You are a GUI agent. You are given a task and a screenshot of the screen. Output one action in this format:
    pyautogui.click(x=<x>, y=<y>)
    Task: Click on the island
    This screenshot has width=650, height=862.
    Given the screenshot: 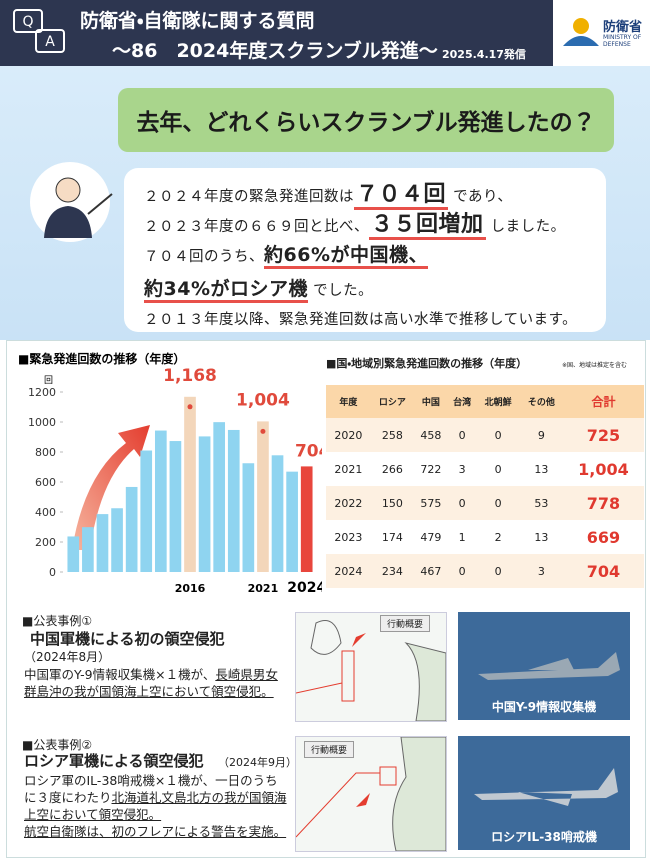 What is the action you would take?
    pyautogui.click(x=326, y=637)
    